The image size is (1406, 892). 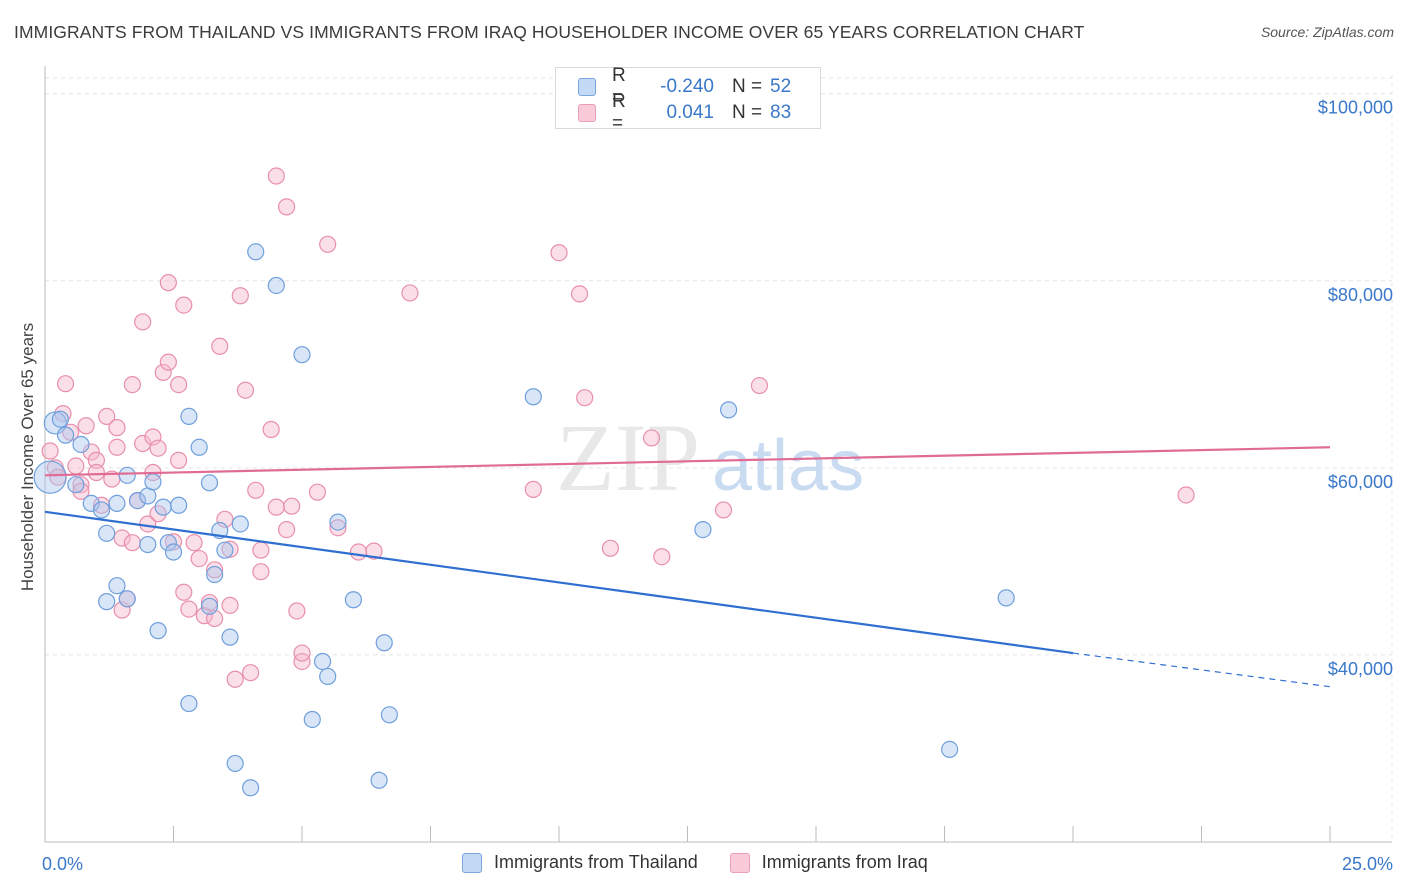 I want to click on legend-item-iraq: Immigrants from Iraq, so click(x=828, y=862).